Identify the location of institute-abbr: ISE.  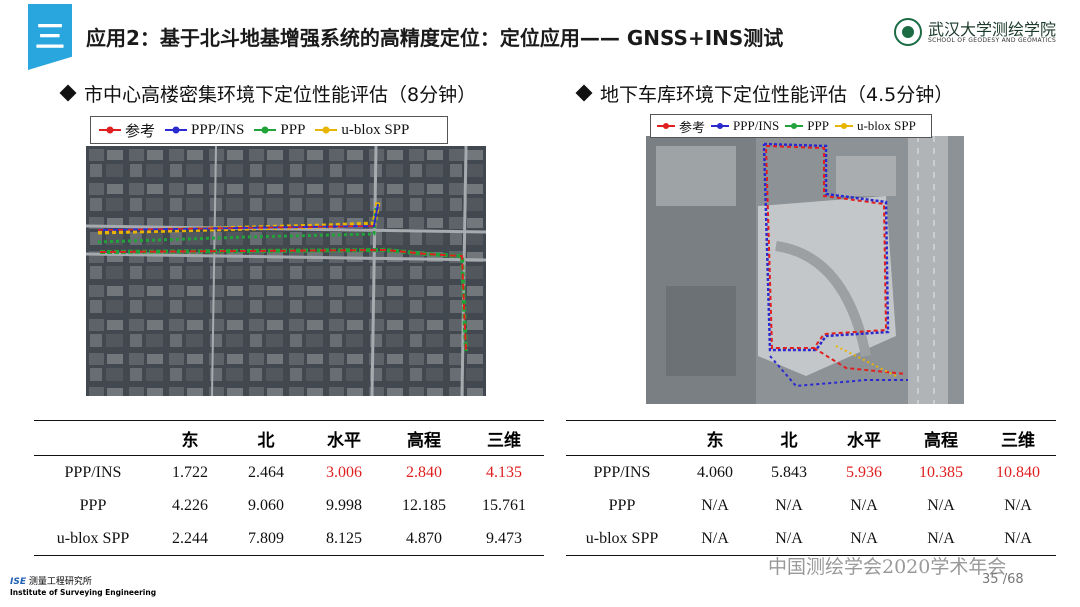
(18, 582).